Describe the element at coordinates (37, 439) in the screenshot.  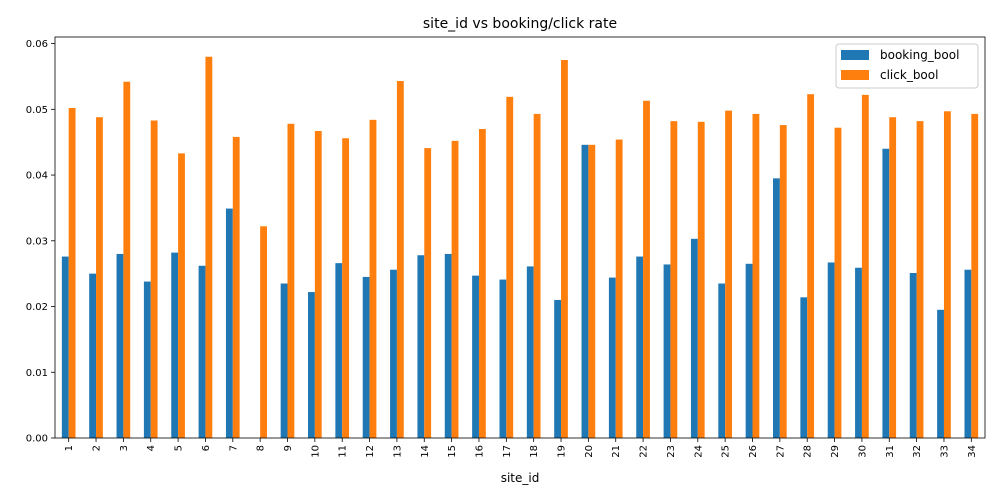
I see `y-tick-label: 0.00` at that location.